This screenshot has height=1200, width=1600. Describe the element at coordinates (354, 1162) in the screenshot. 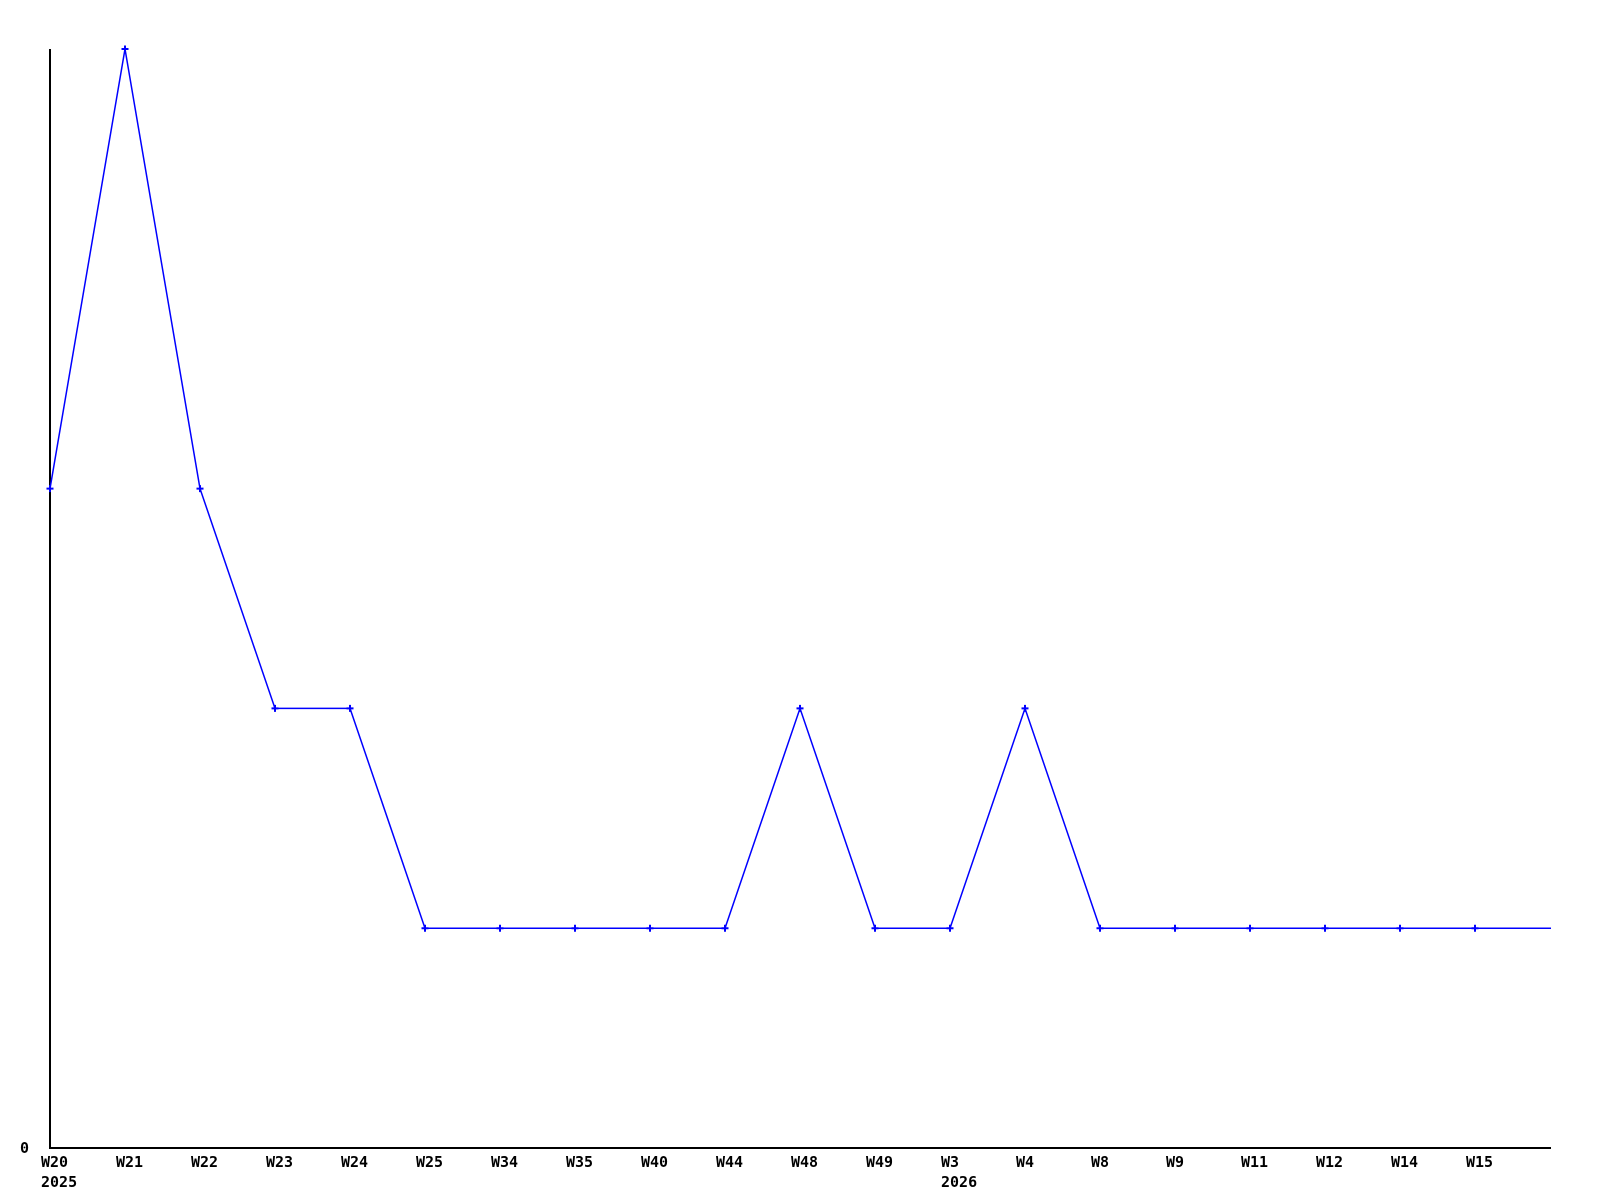

I see `x-tick-label: W24` at that location.